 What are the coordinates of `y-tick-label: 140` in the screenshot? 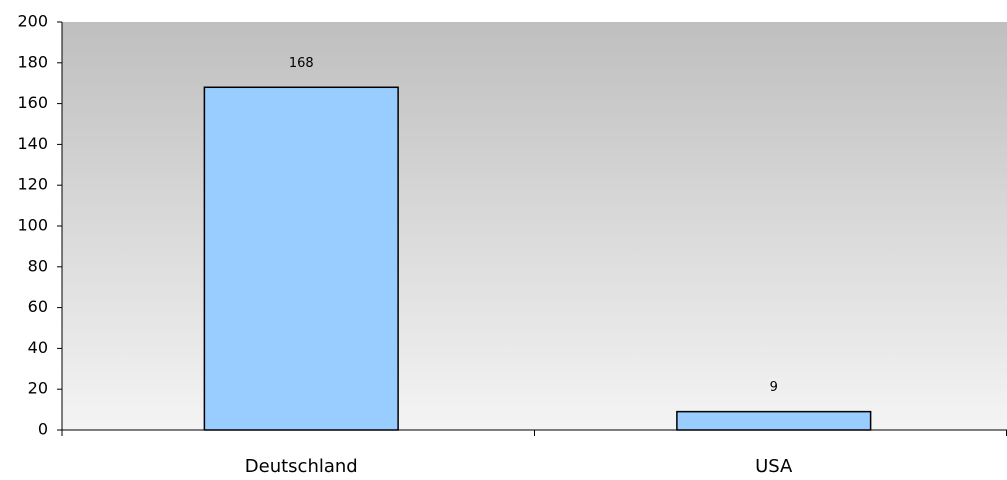 It's located at (32, 143).